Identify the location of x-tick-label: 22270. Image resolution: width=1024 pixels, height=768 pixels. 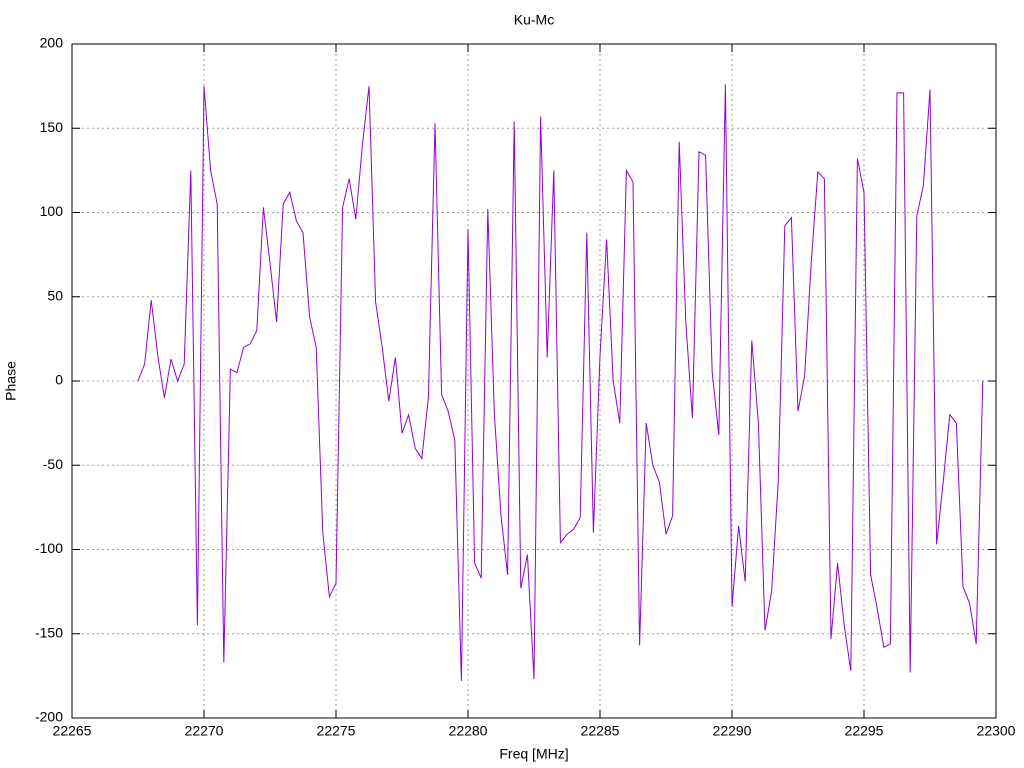
(204, 731).